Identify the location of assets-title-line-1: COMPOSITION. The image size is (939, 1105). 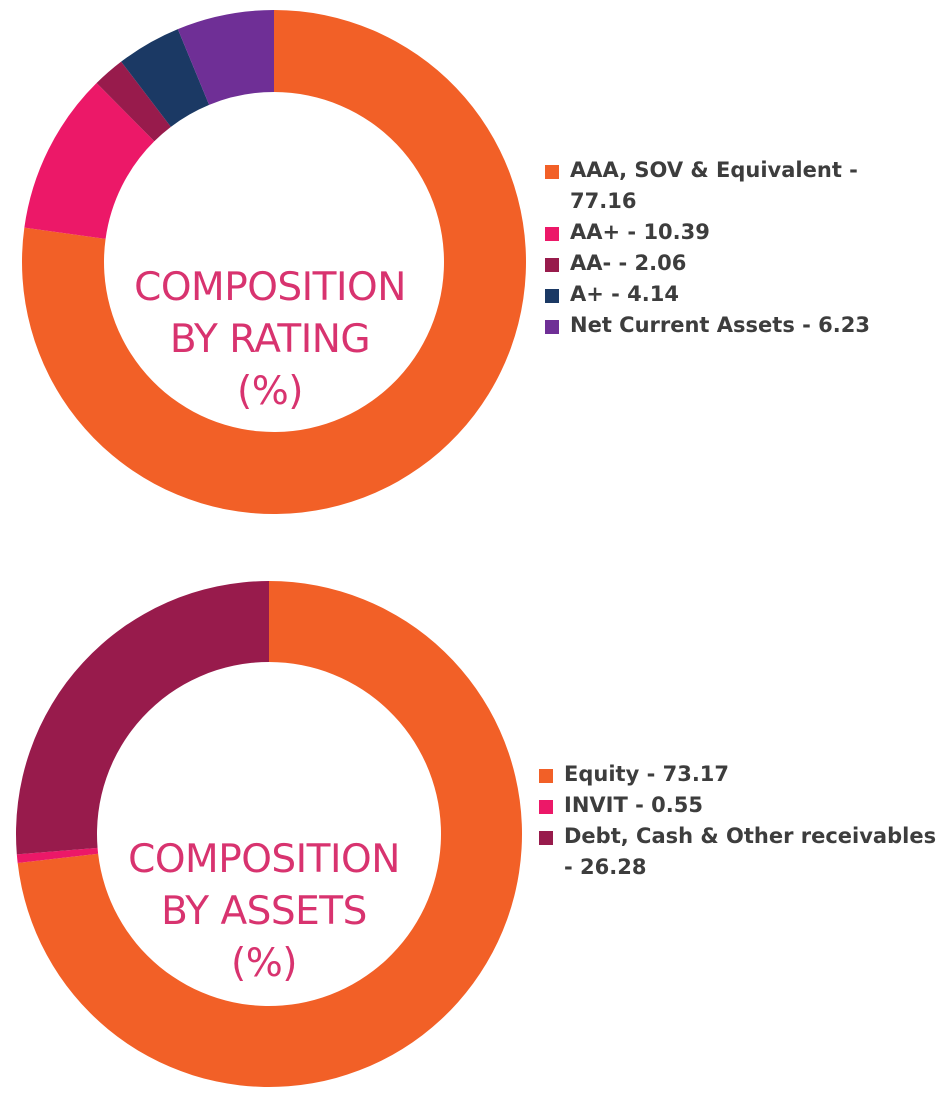
(264, 859).